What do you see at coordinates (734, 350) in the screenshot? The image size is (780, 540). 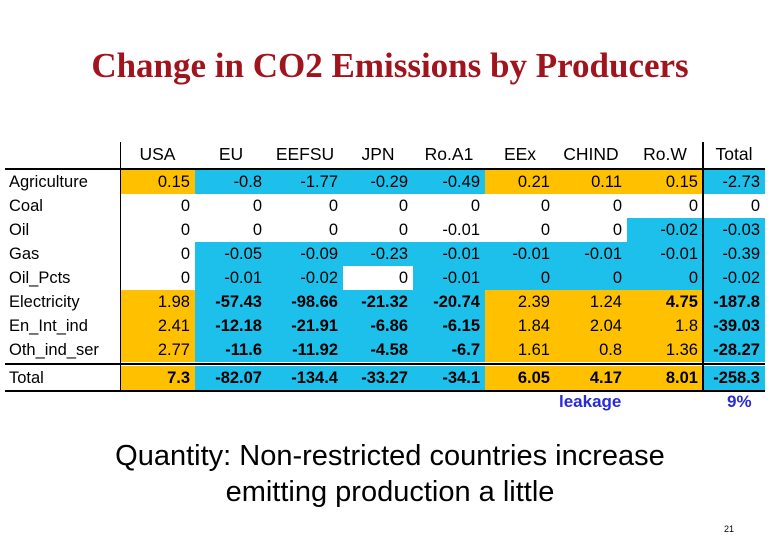 I see `table-cell: -28.27` at bounding box center [734, 350].